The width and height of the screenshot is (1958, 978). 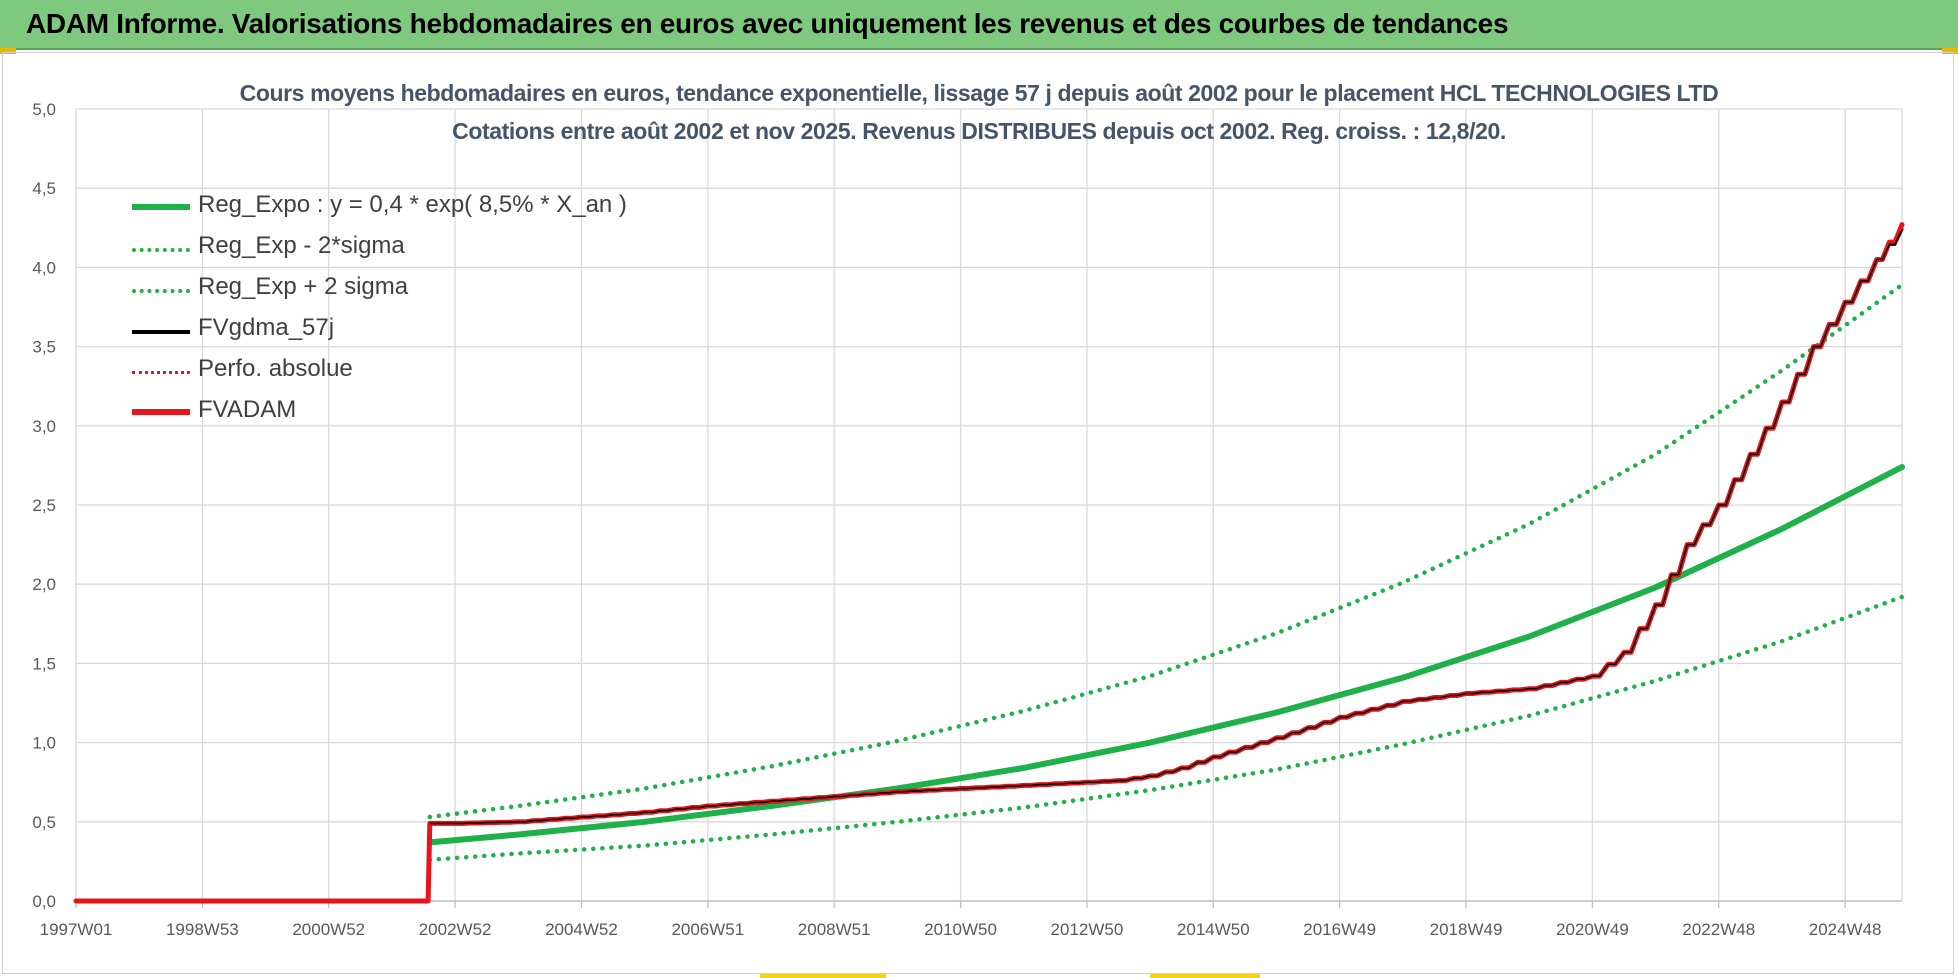 What do you see at coordinates (44, 901) in the screenshot?
I see `y-tick-label: 0,0` at bounding box center [44, 901].